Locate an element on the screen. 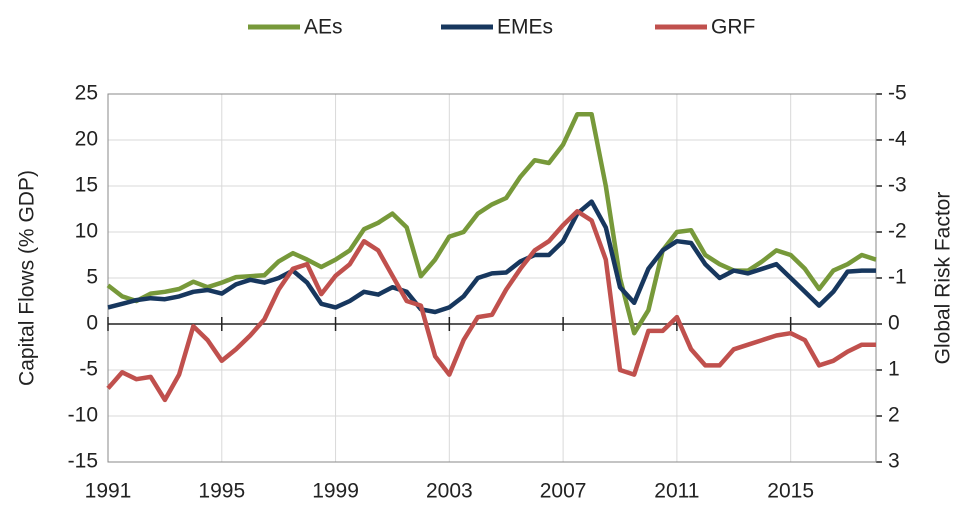 The height and width of the screenshot is (506, 959). y-tick-label: -15 is located at coordinates (83, 461).